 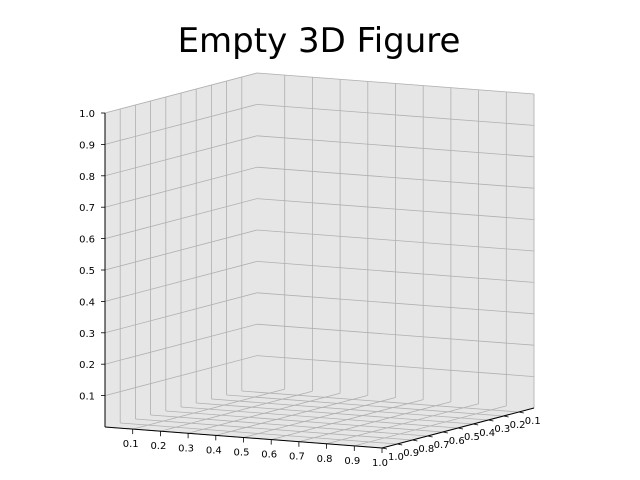 What do you see at coordinates (186, 448) in the screenshot?
I see `x-tick-label: 0.3` at bounding box center [186, 448].